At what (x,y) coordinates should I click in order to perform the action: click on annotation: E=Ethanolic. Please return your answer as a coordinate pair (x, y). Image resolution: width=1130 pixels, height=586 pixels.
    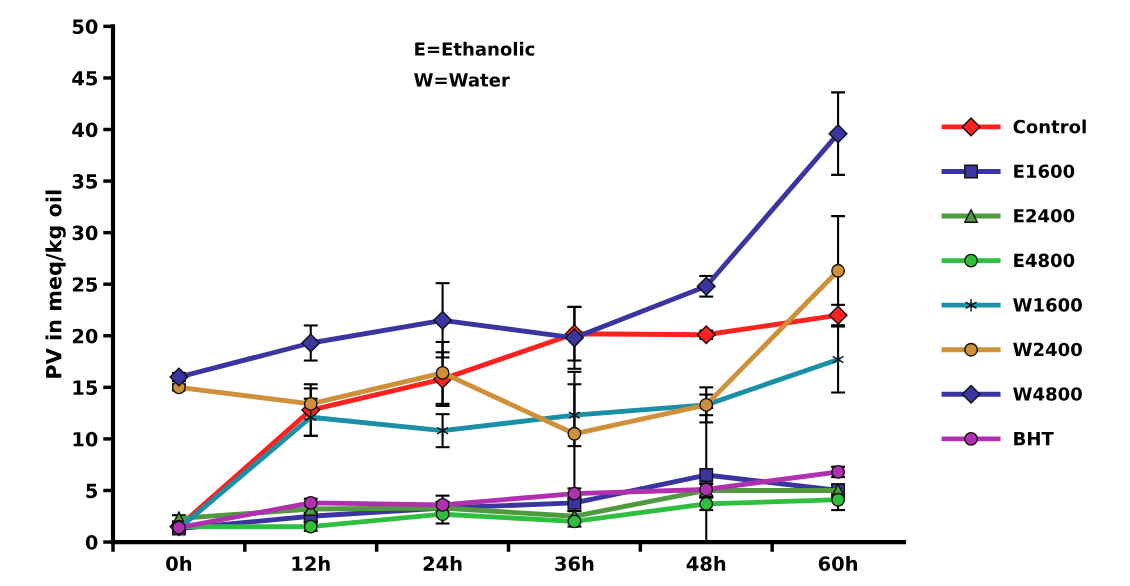
    Looking at the image, I should click on (475, 48).